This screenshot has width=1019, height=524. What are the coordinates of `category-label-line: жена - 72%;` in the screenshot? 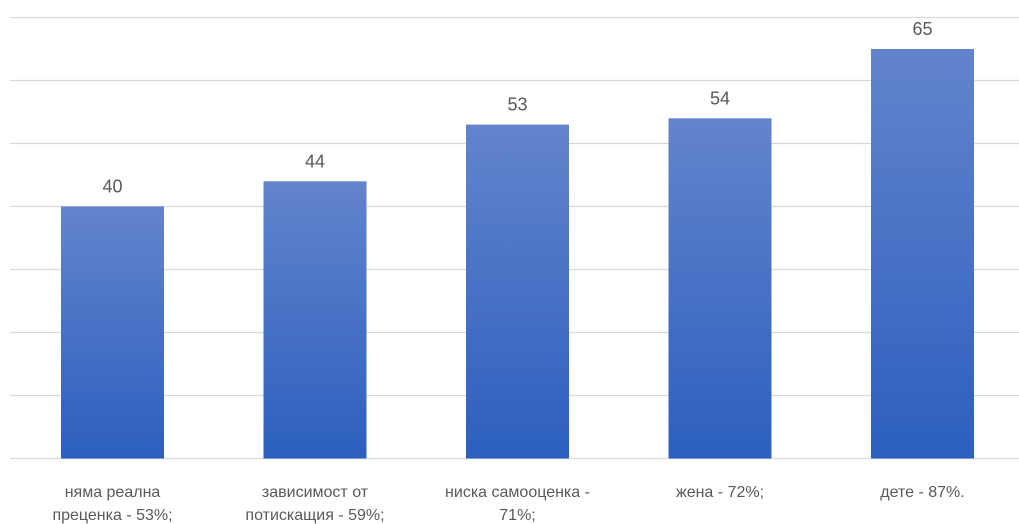 It's located at (720, 492).